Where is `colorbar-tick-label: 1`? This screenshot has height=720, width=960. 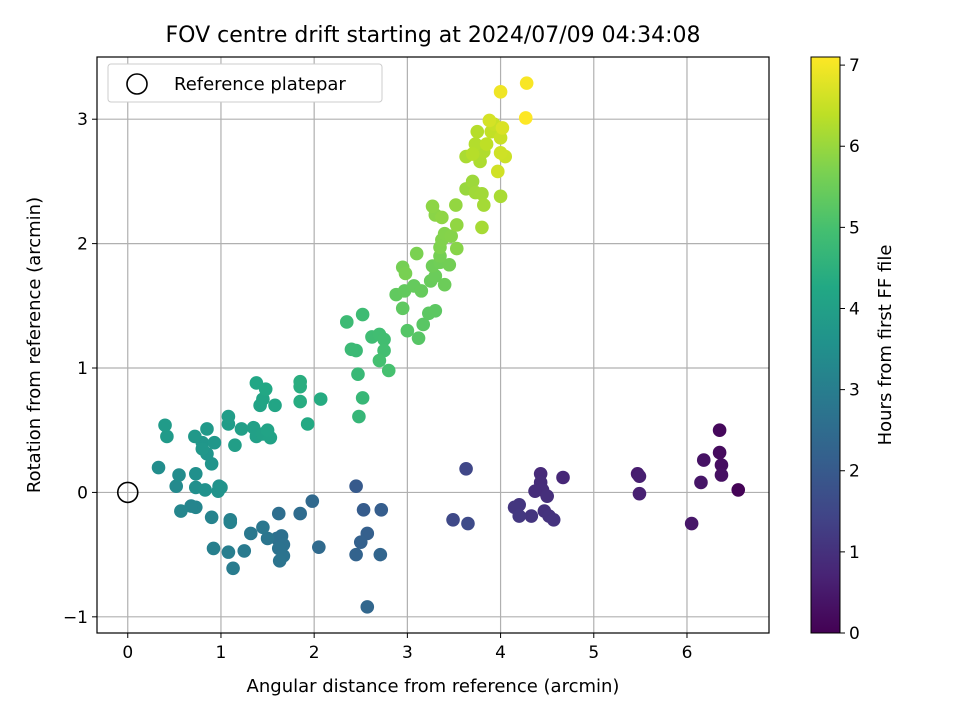 colorbar-tick-label: 1 is located at coordinates (854, 553).